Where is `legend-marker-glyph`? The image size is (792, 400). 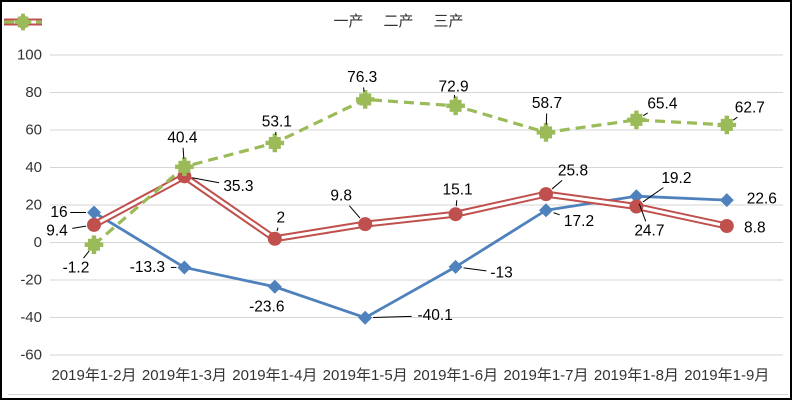
legend-marker-glyph is located at coordinates (23, 22).